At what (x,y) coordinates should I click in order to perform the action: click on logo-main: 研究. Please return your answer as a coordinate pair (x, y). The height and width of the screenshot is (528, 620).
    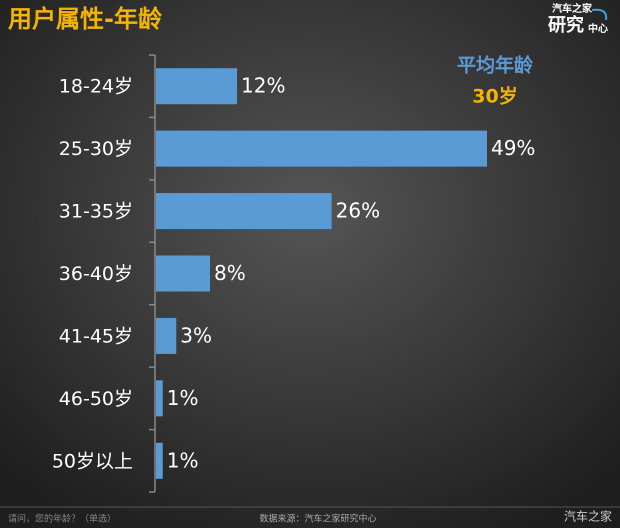
    Looking at the image, I should click on (566, 25).